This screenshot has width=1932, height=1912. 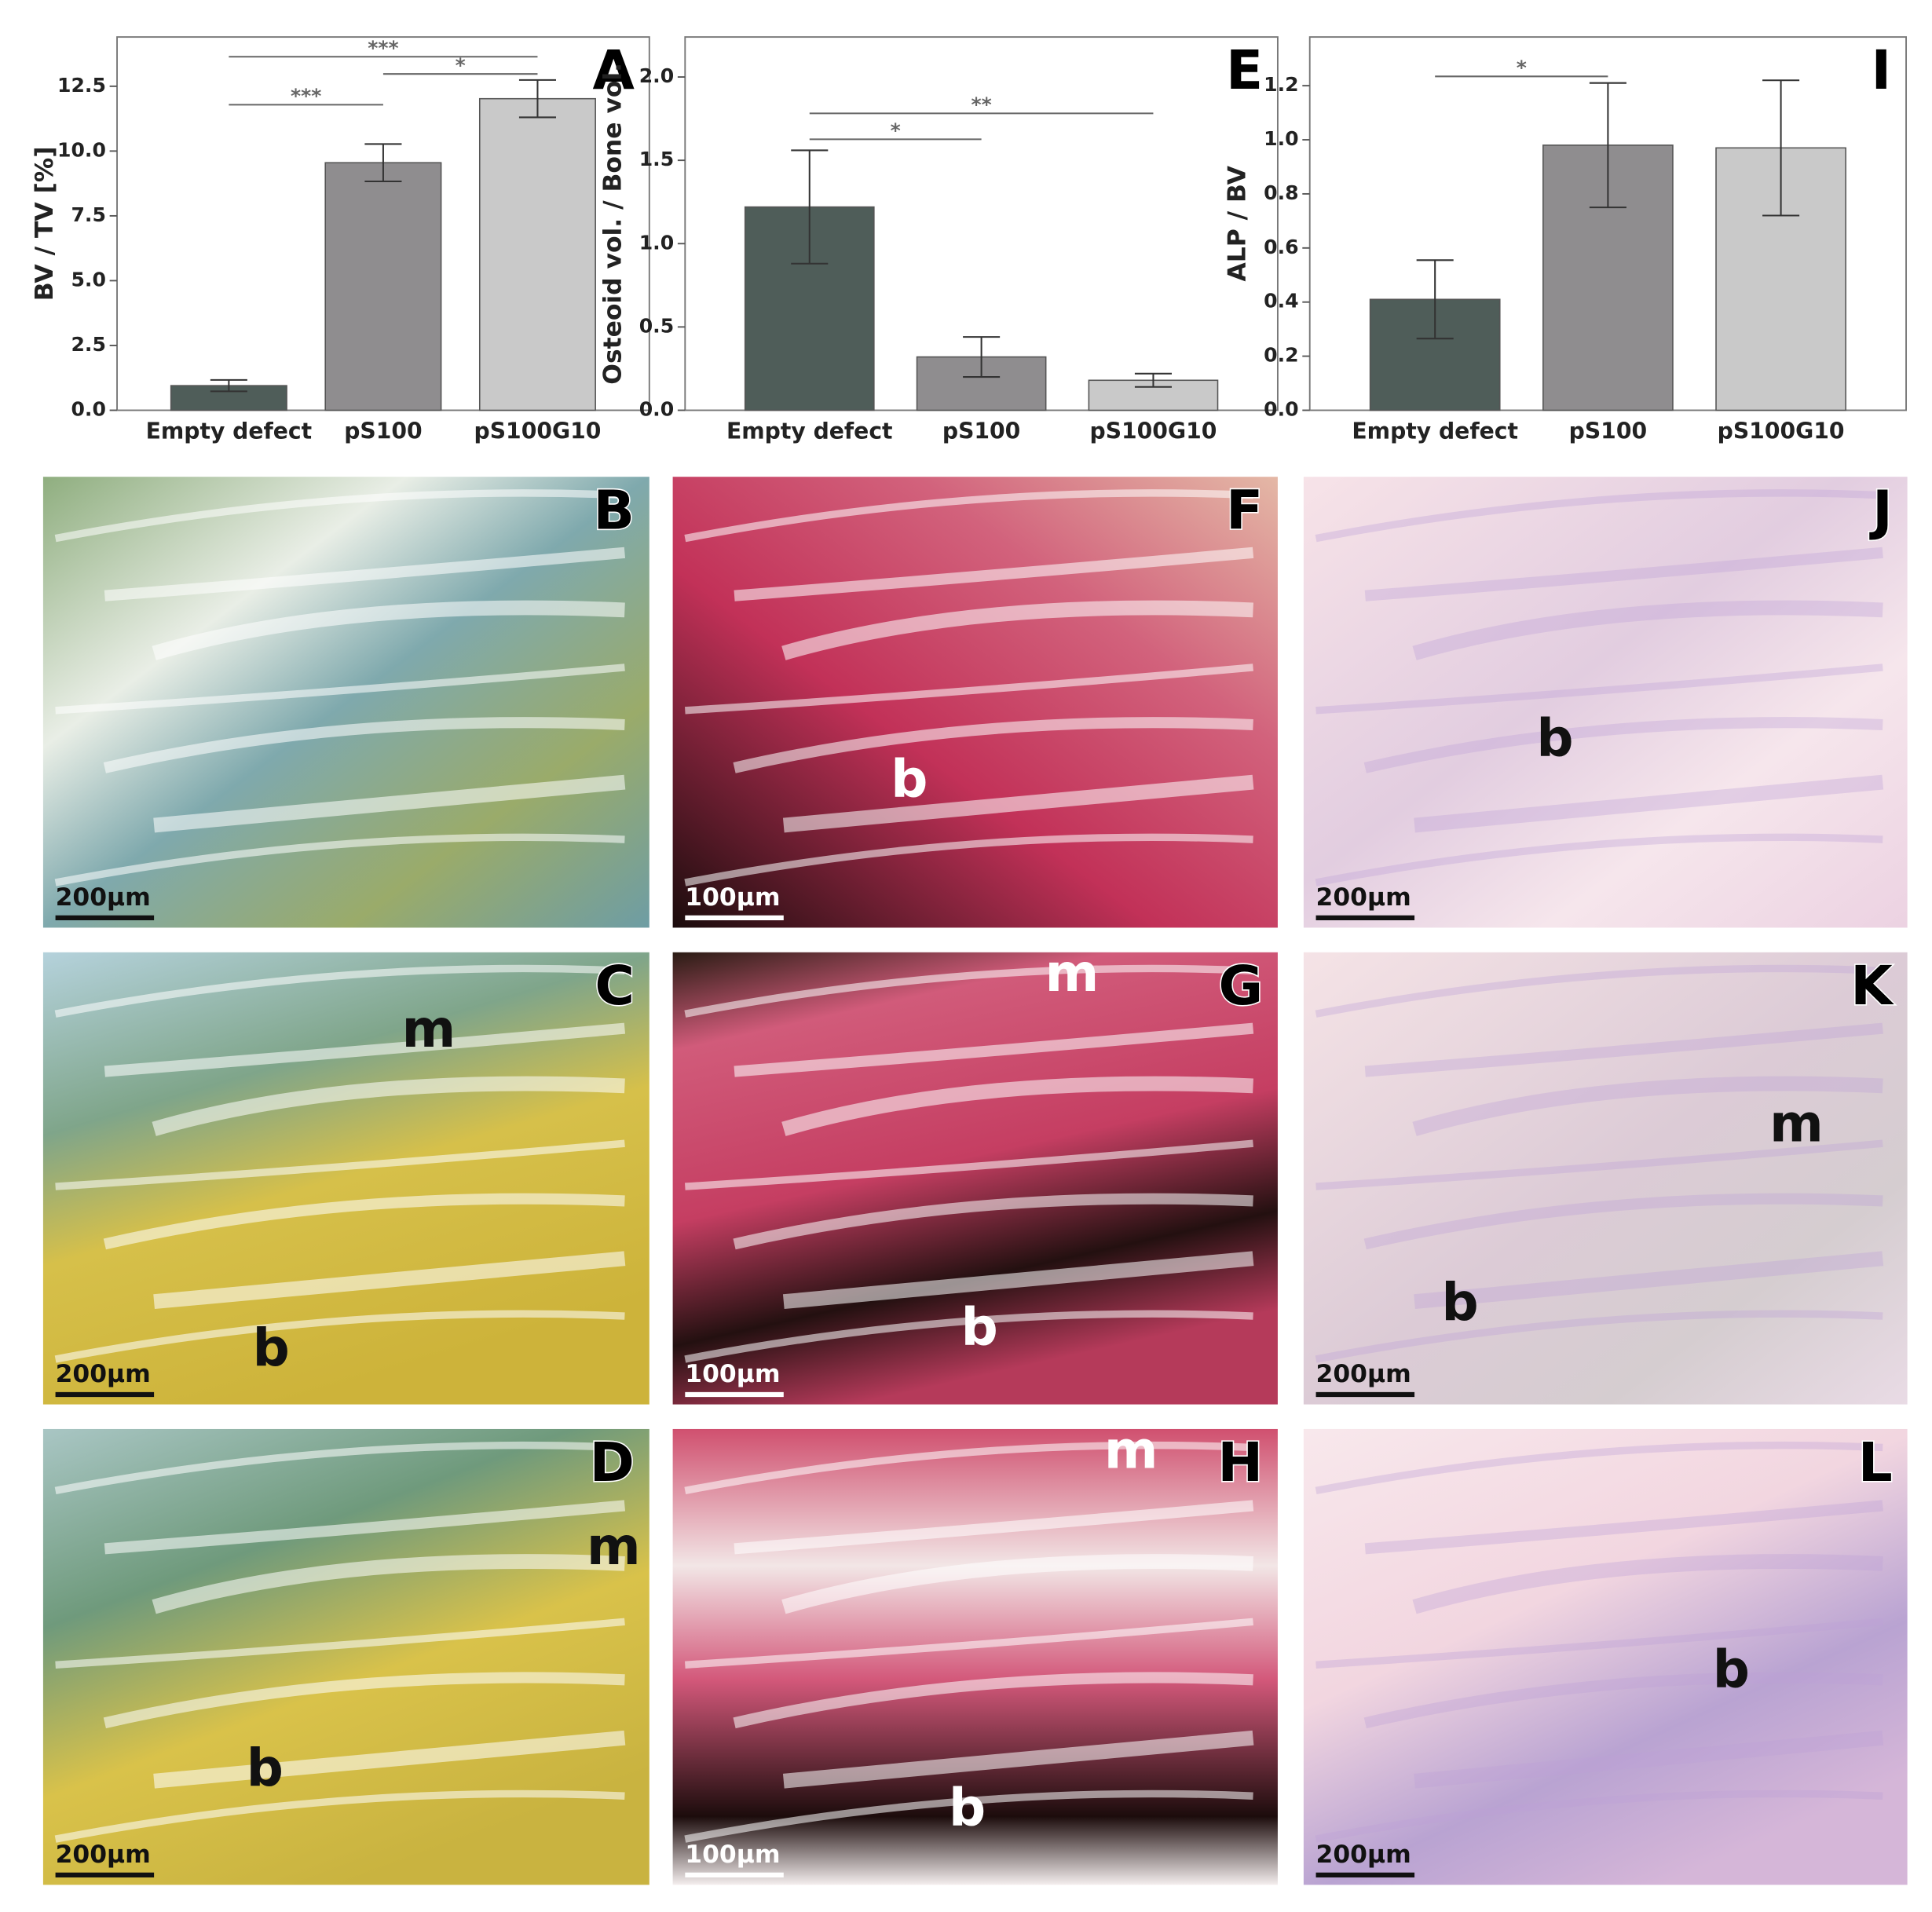 What do you see at coordinates (1281, 192) in the screenshot?
I see `y-tick-label: 0.8` at bounding box center [1281, 192].